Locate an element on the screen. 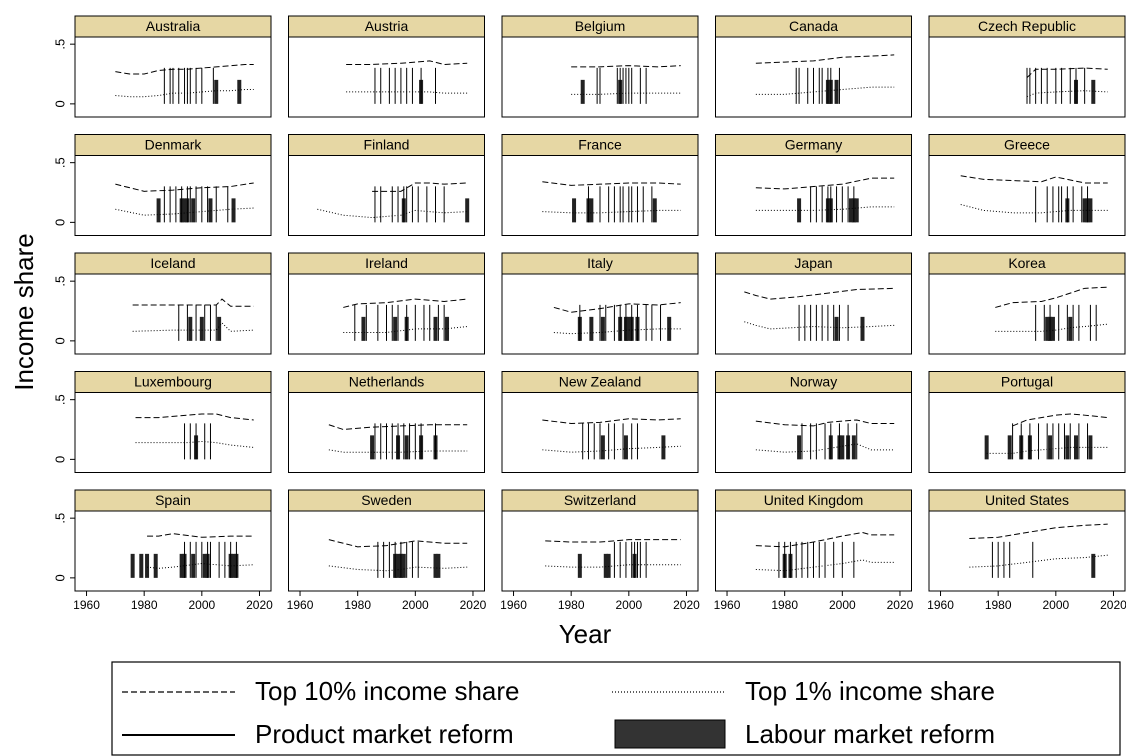 The image size is (1126, 756). x-axis-label: Year is located at coordinates (585, 634).